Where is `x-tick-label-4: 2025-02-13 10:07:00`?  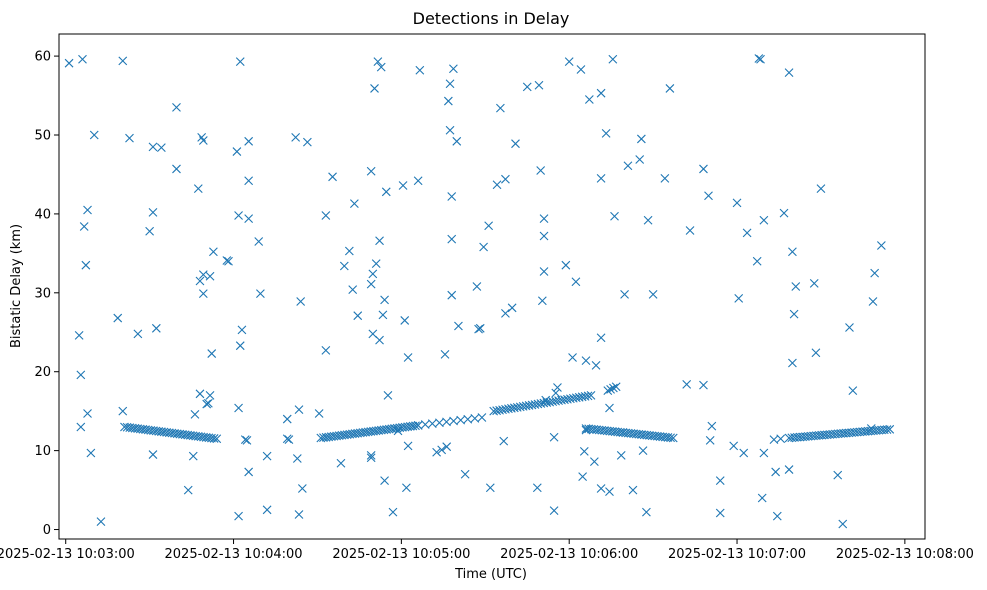
x-tick-label-4: 2025-02-13 10:07:00 is located at coordinates (737, 554).